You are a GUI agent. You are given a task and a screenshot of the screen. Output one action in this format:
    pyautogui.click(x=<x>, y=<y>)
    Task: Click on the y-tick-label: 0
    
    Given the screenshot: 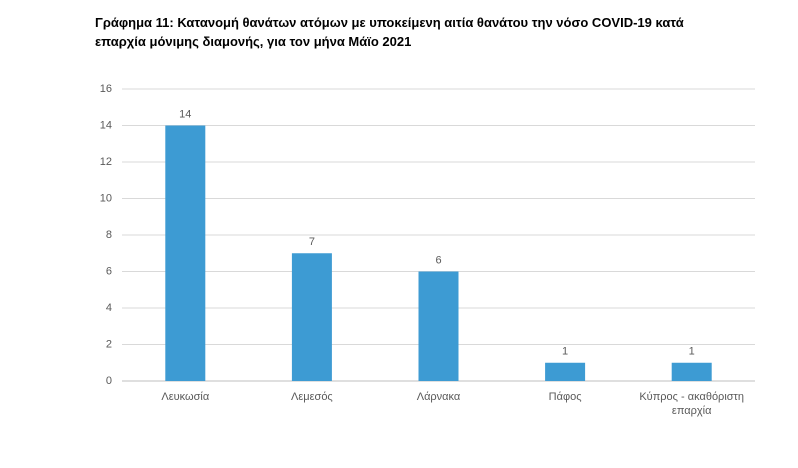 What is the action you would take?
    pyautogui.click(x=109, y=381)
    